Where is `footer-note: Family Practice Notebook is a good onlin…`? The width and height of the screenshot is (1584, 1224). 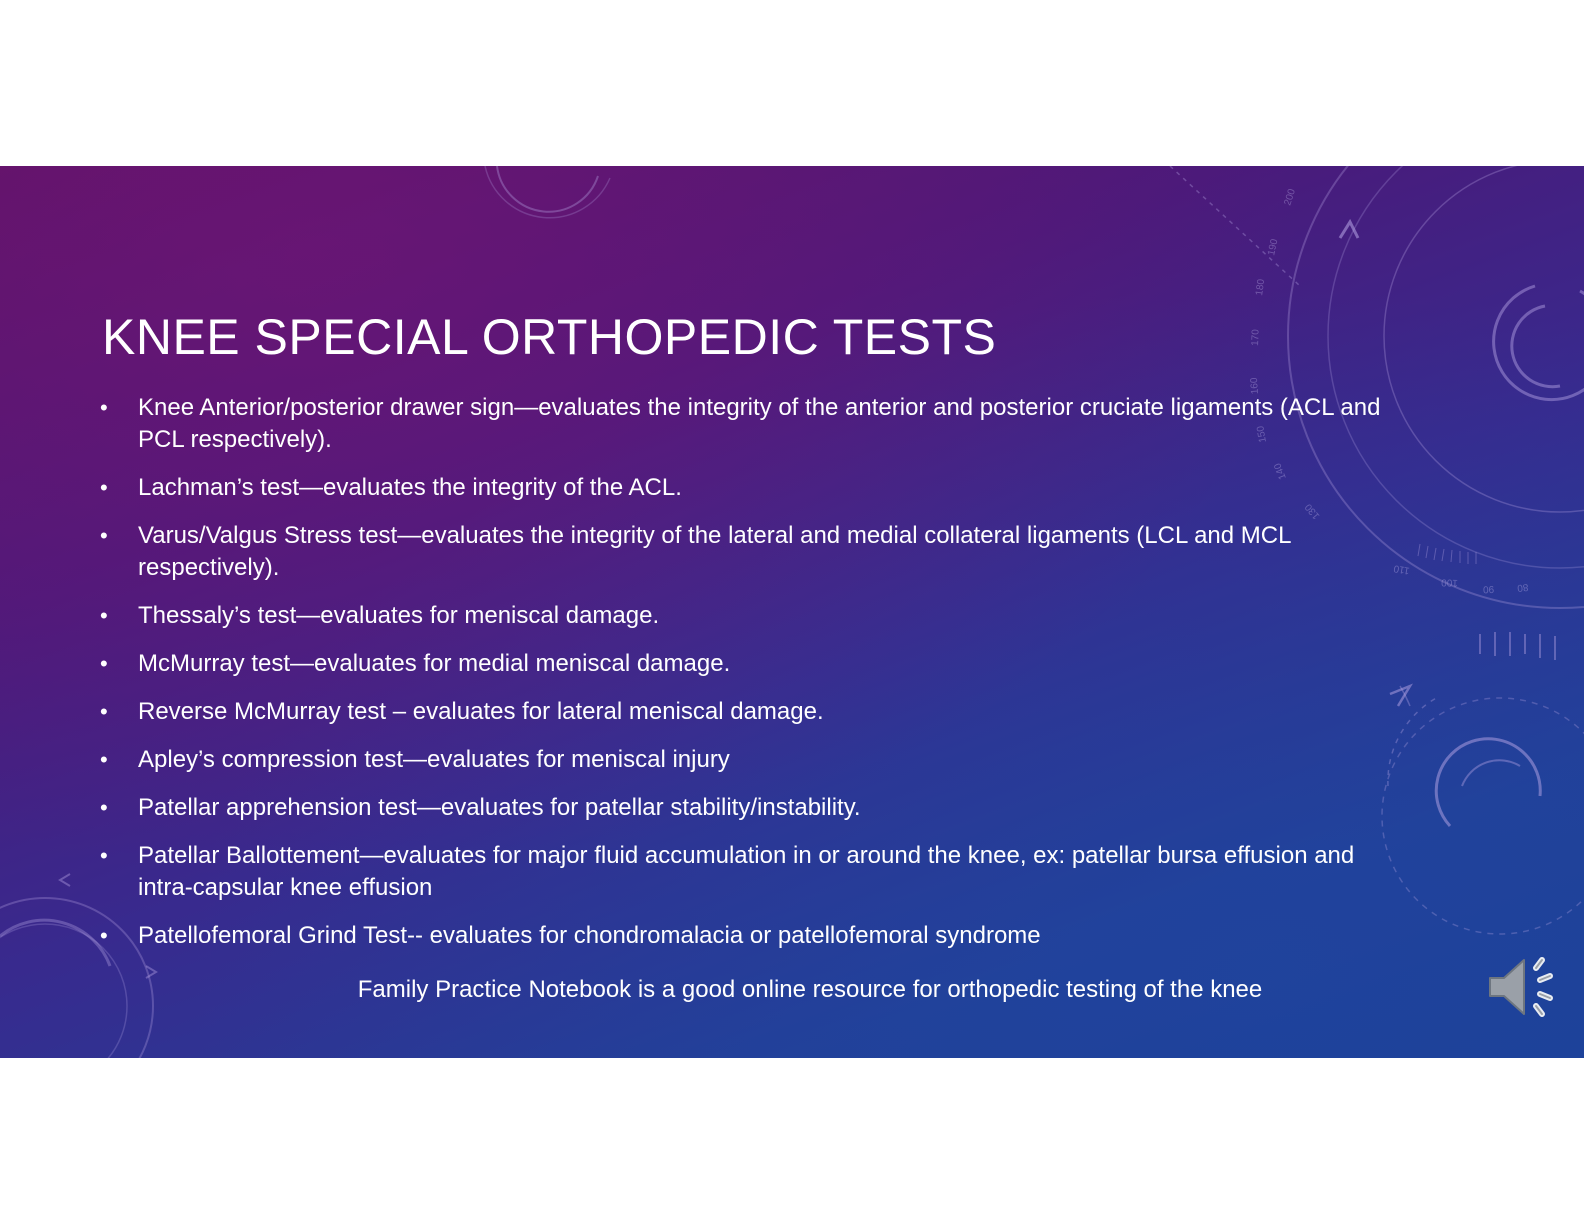 footer-note: Family Practice Notebook is a good onlin… is located at coordinates (810, 989).